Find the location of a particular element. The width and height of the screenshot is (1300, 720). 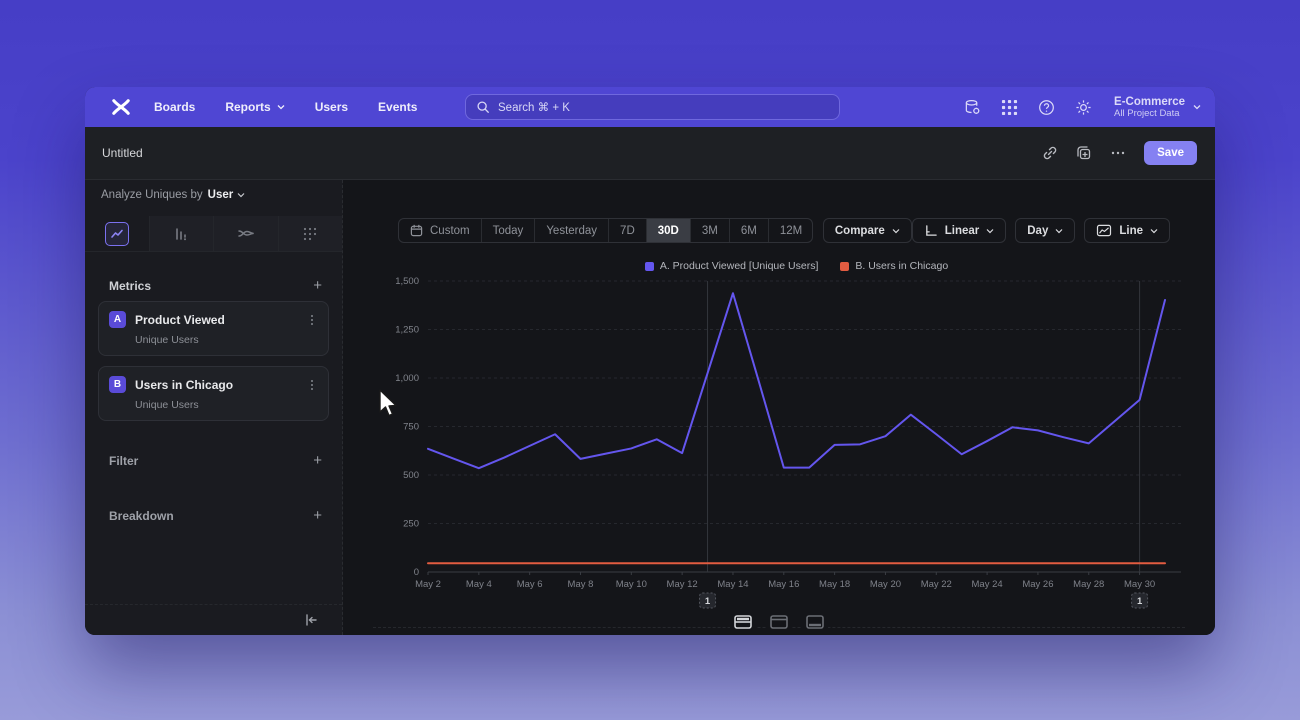

breakdown-label: Breakdown is located at coordinates (141, 515).